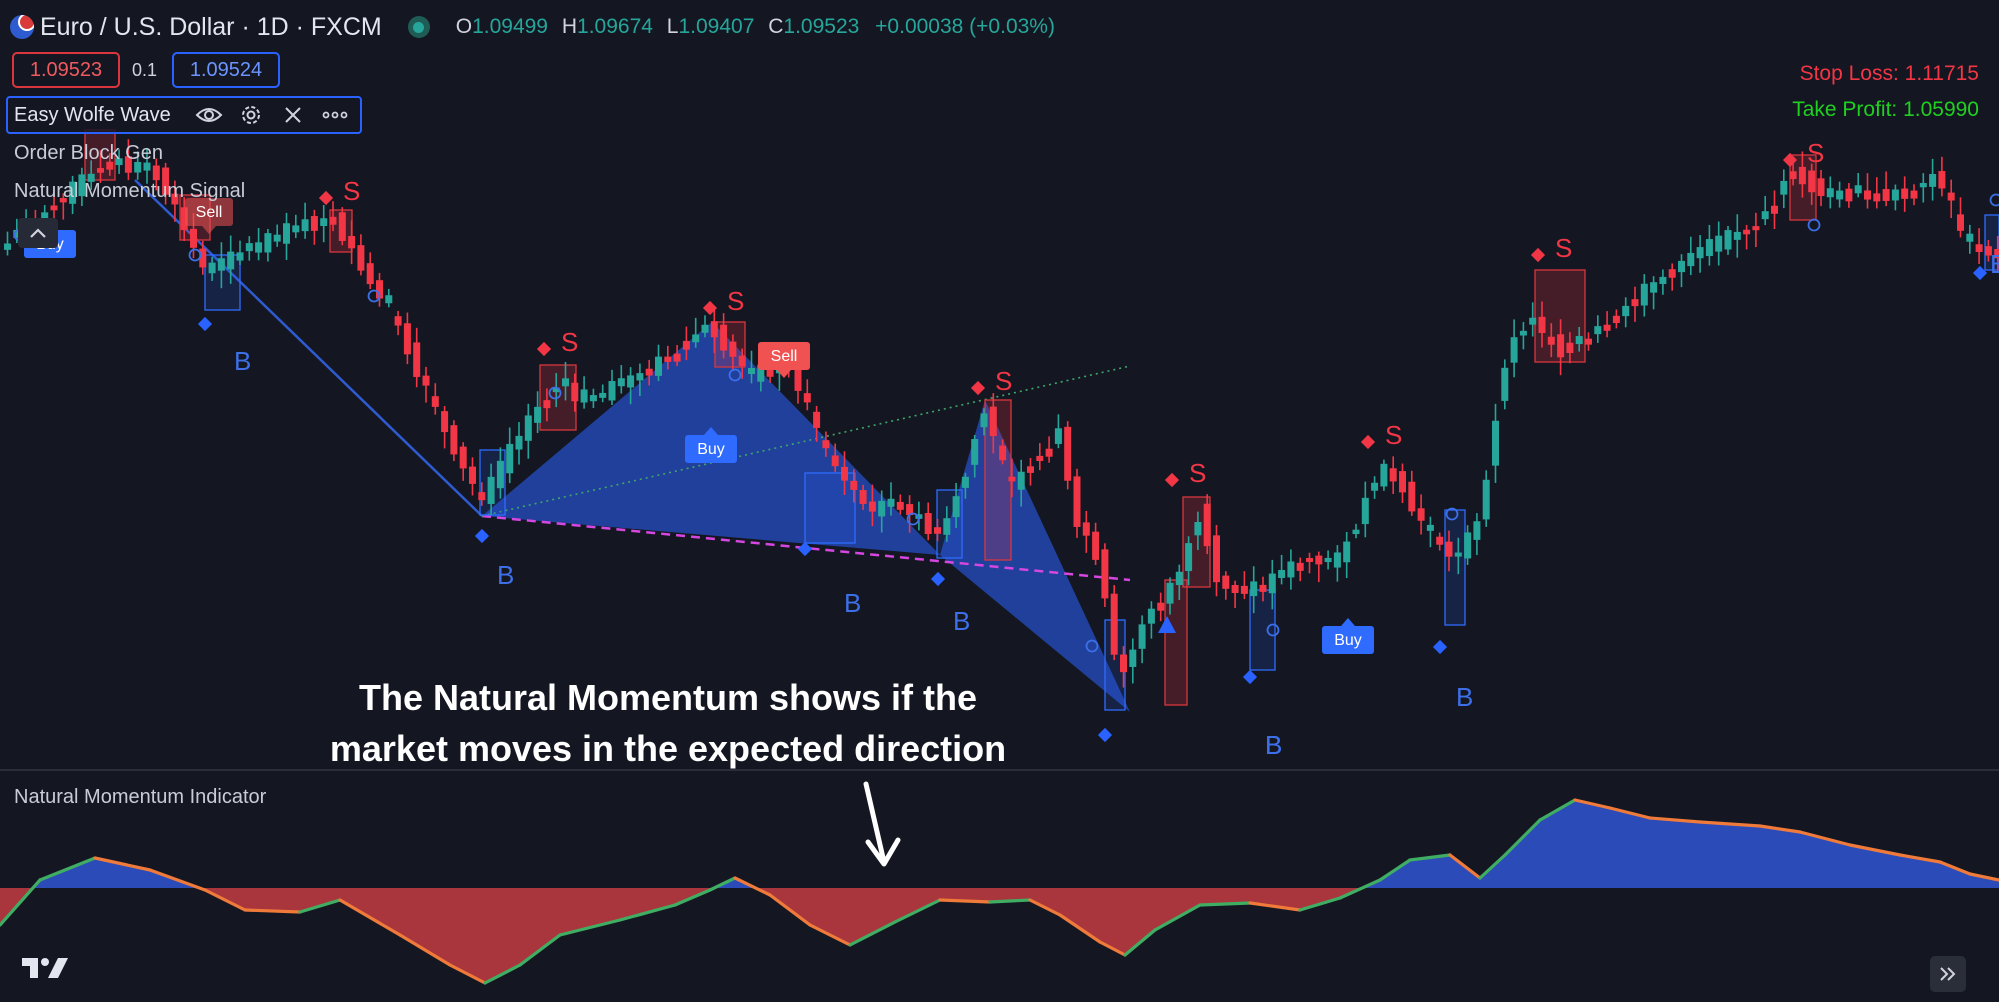  What do you see at coordinates (1948, 974) in the screenshot?
I see `expand-button` at bounding box center [1948, 974].